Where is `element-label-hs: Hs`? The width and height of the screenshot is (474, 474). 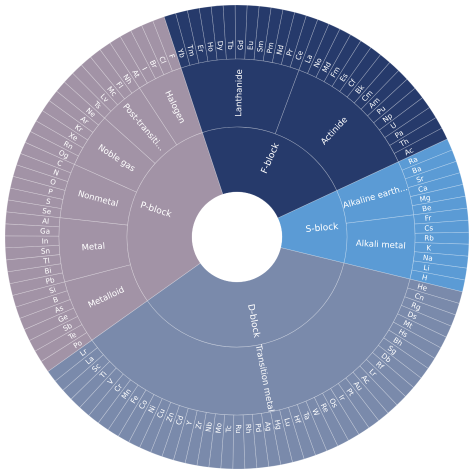
element-label-hs: Hs is located at coordinates (403, 333).